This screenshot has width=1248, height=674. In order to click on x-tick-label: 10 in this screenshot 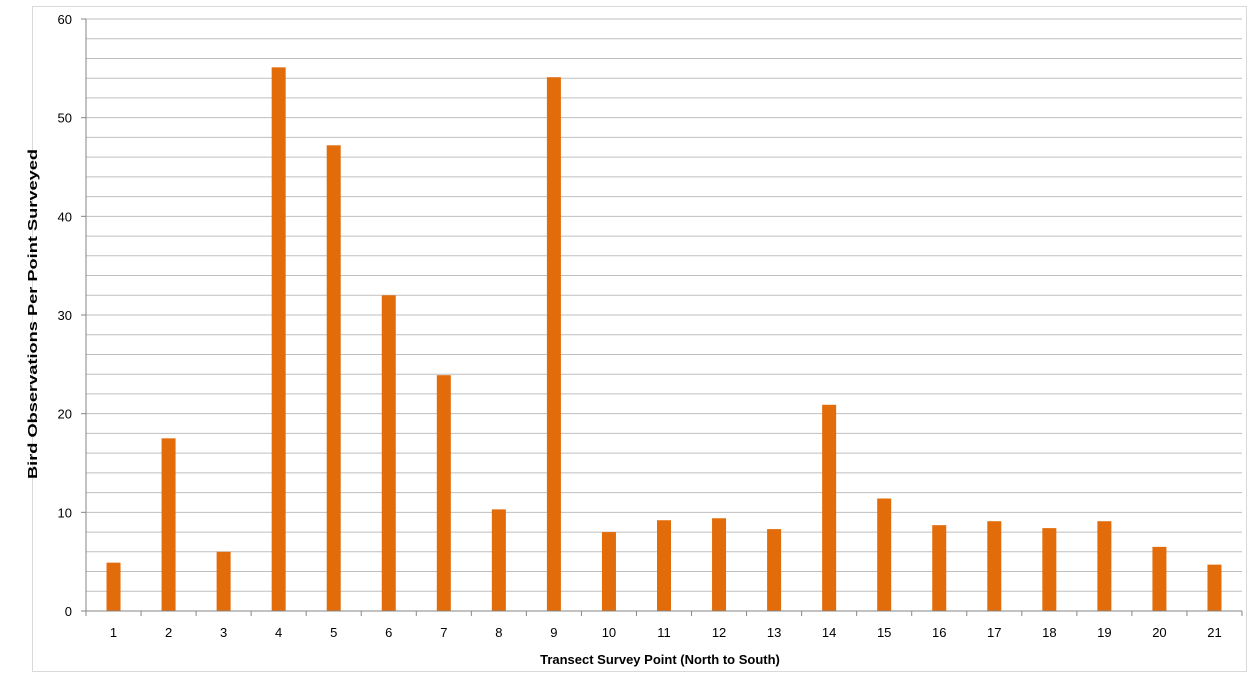, I will do `click(609, 632)`.